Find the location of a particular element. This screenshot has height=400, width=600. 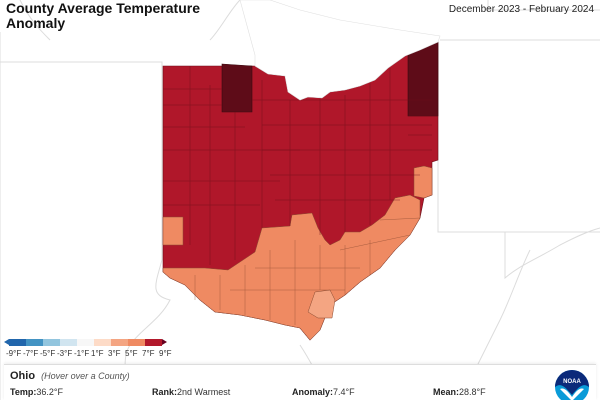

legend-label: -5°F is located at coordinates (48, 353).